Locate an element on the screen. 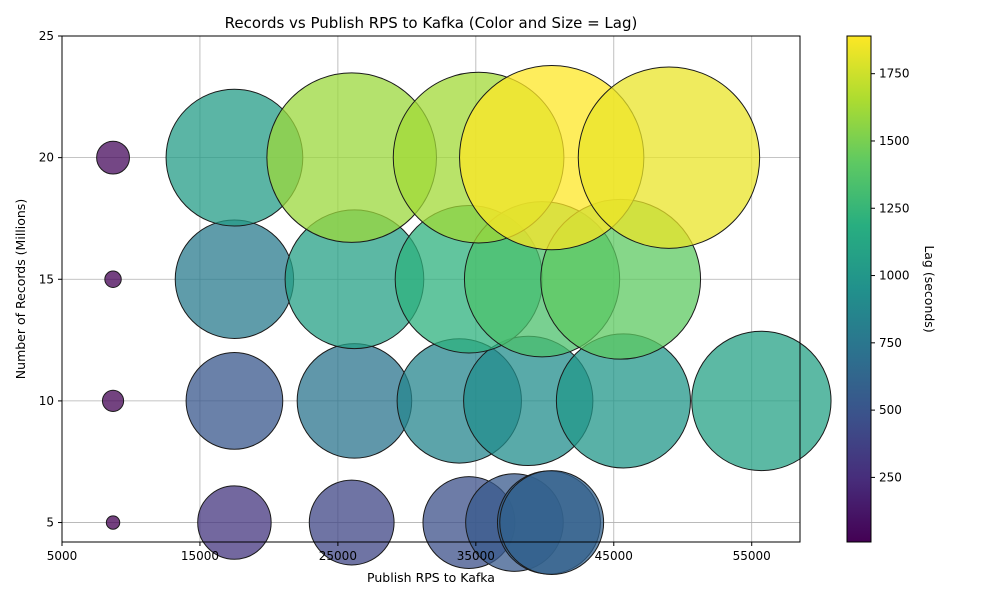 The image size is (1000, 604). y-tick-label: 20 is located at coordinates (46, 158).